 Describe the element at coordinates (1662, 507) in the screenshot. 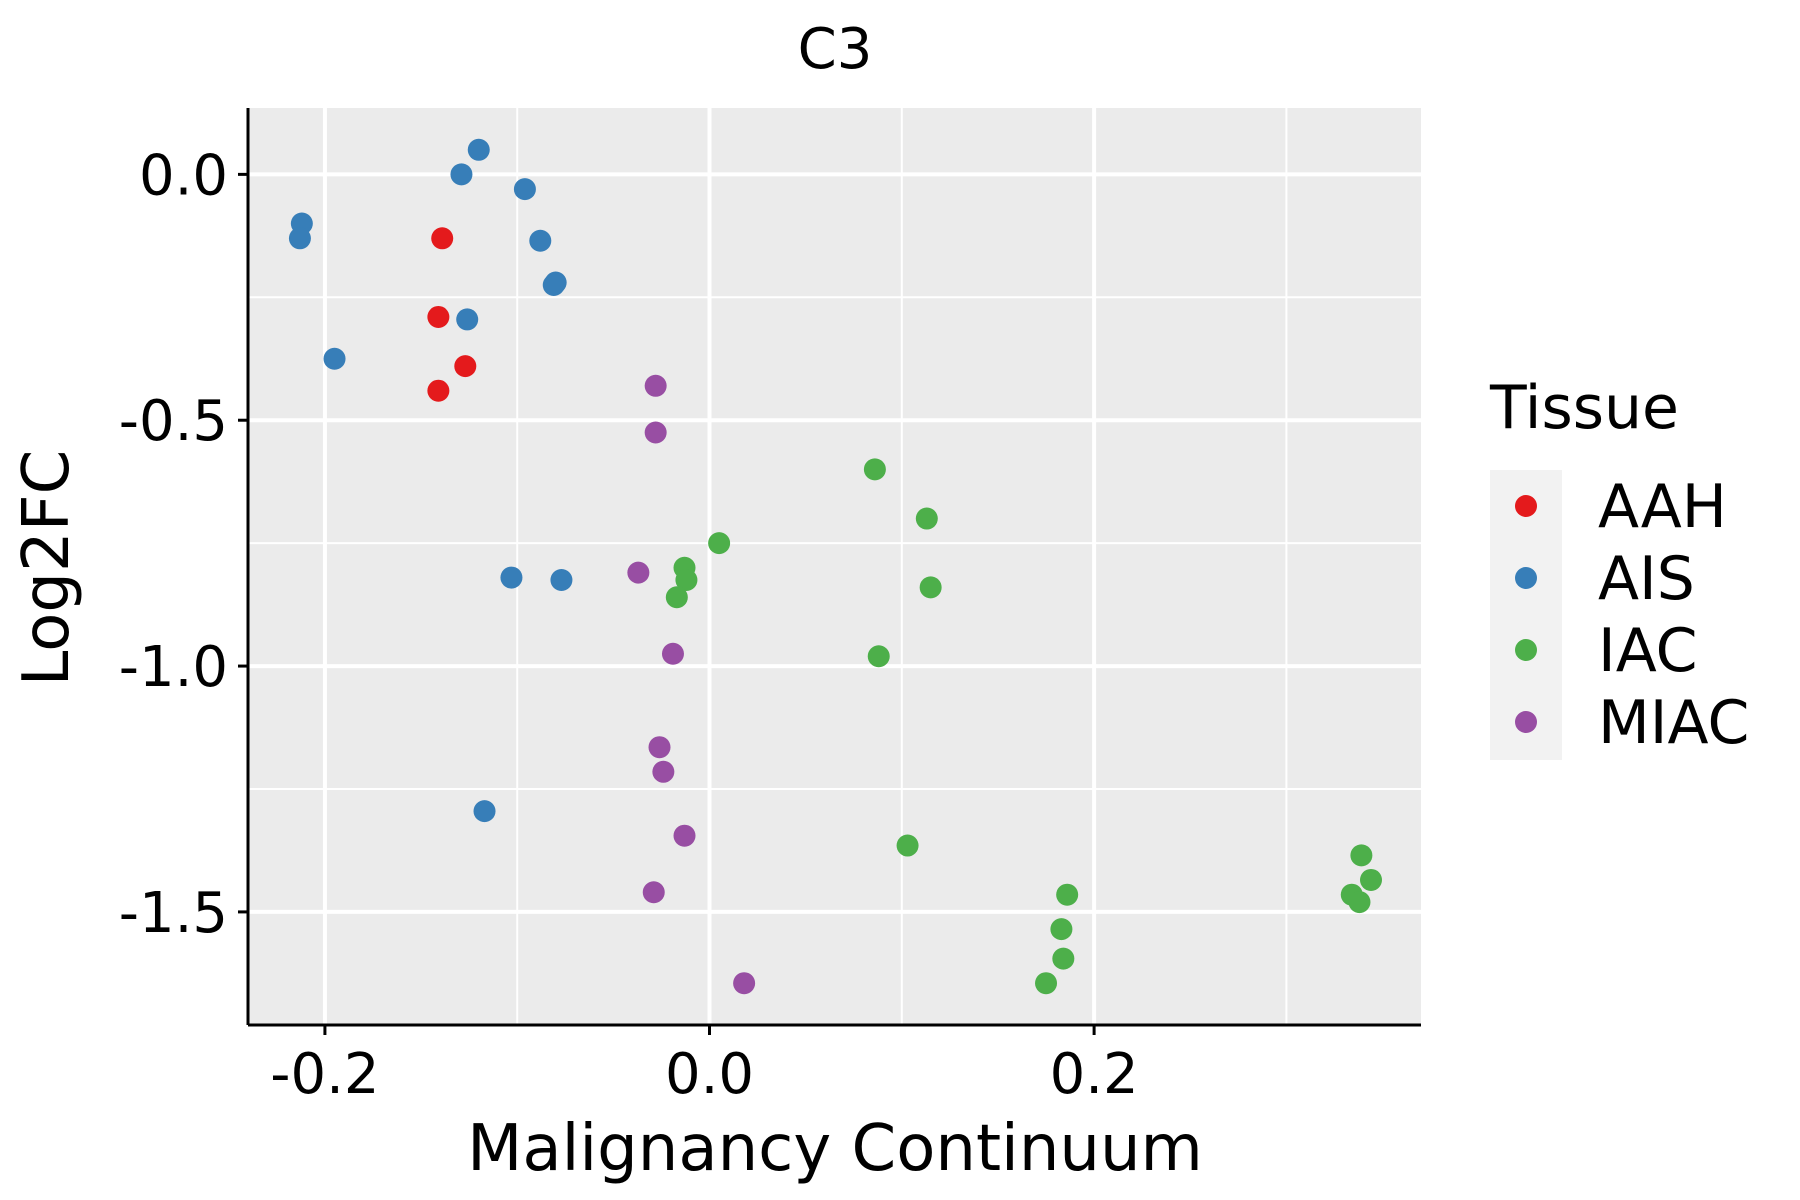

I see `legend-label-aah: AAH` at that location.